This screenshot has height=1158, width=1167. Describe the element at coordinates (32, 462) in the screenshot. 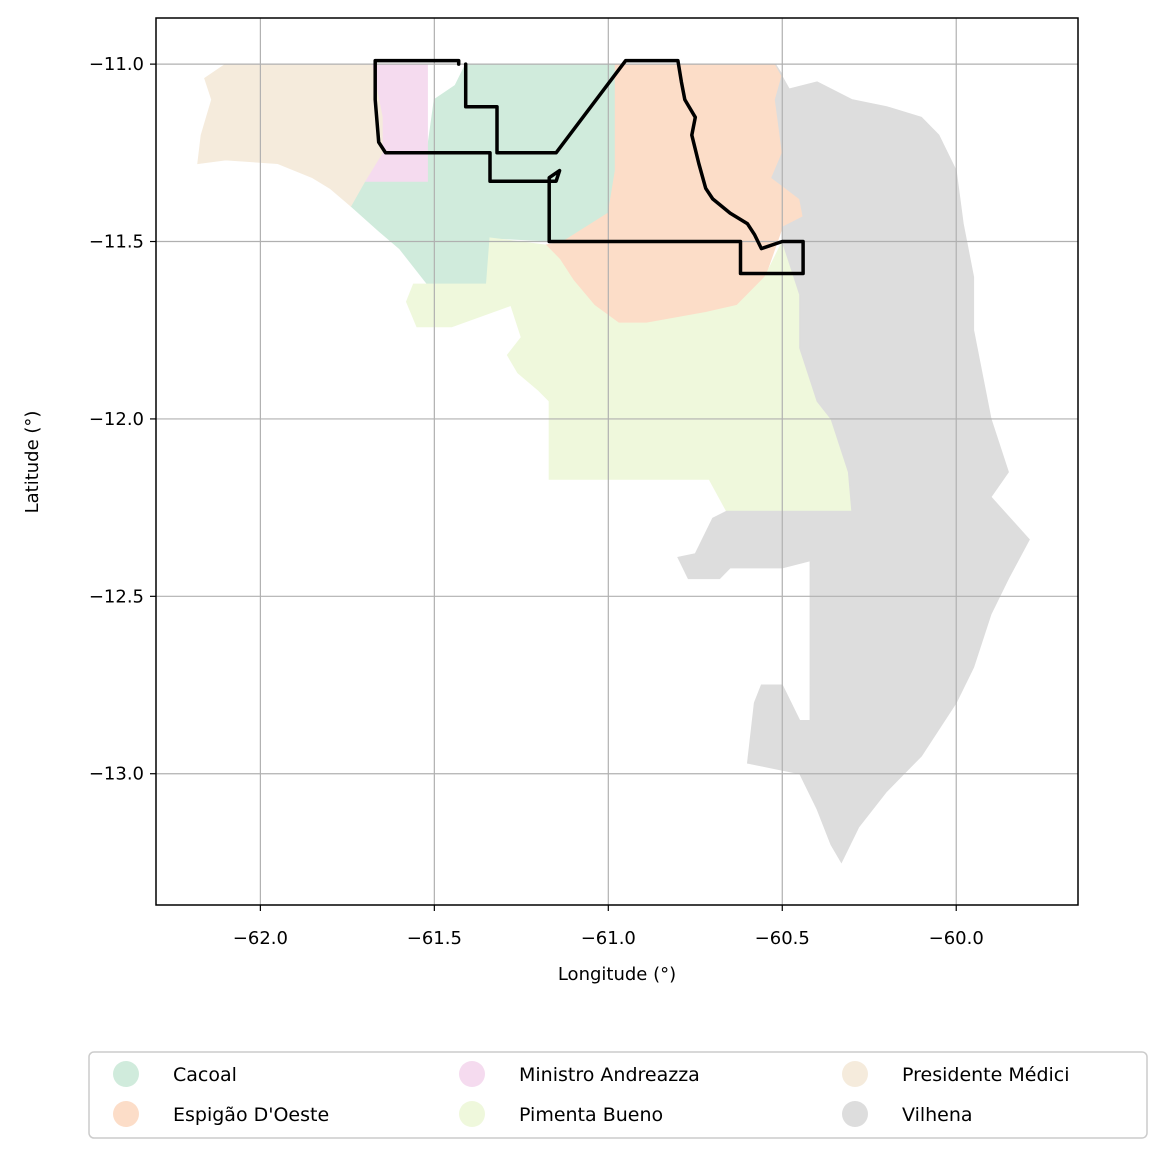

I see `y-axis-label: Latitude (°)` at that location.